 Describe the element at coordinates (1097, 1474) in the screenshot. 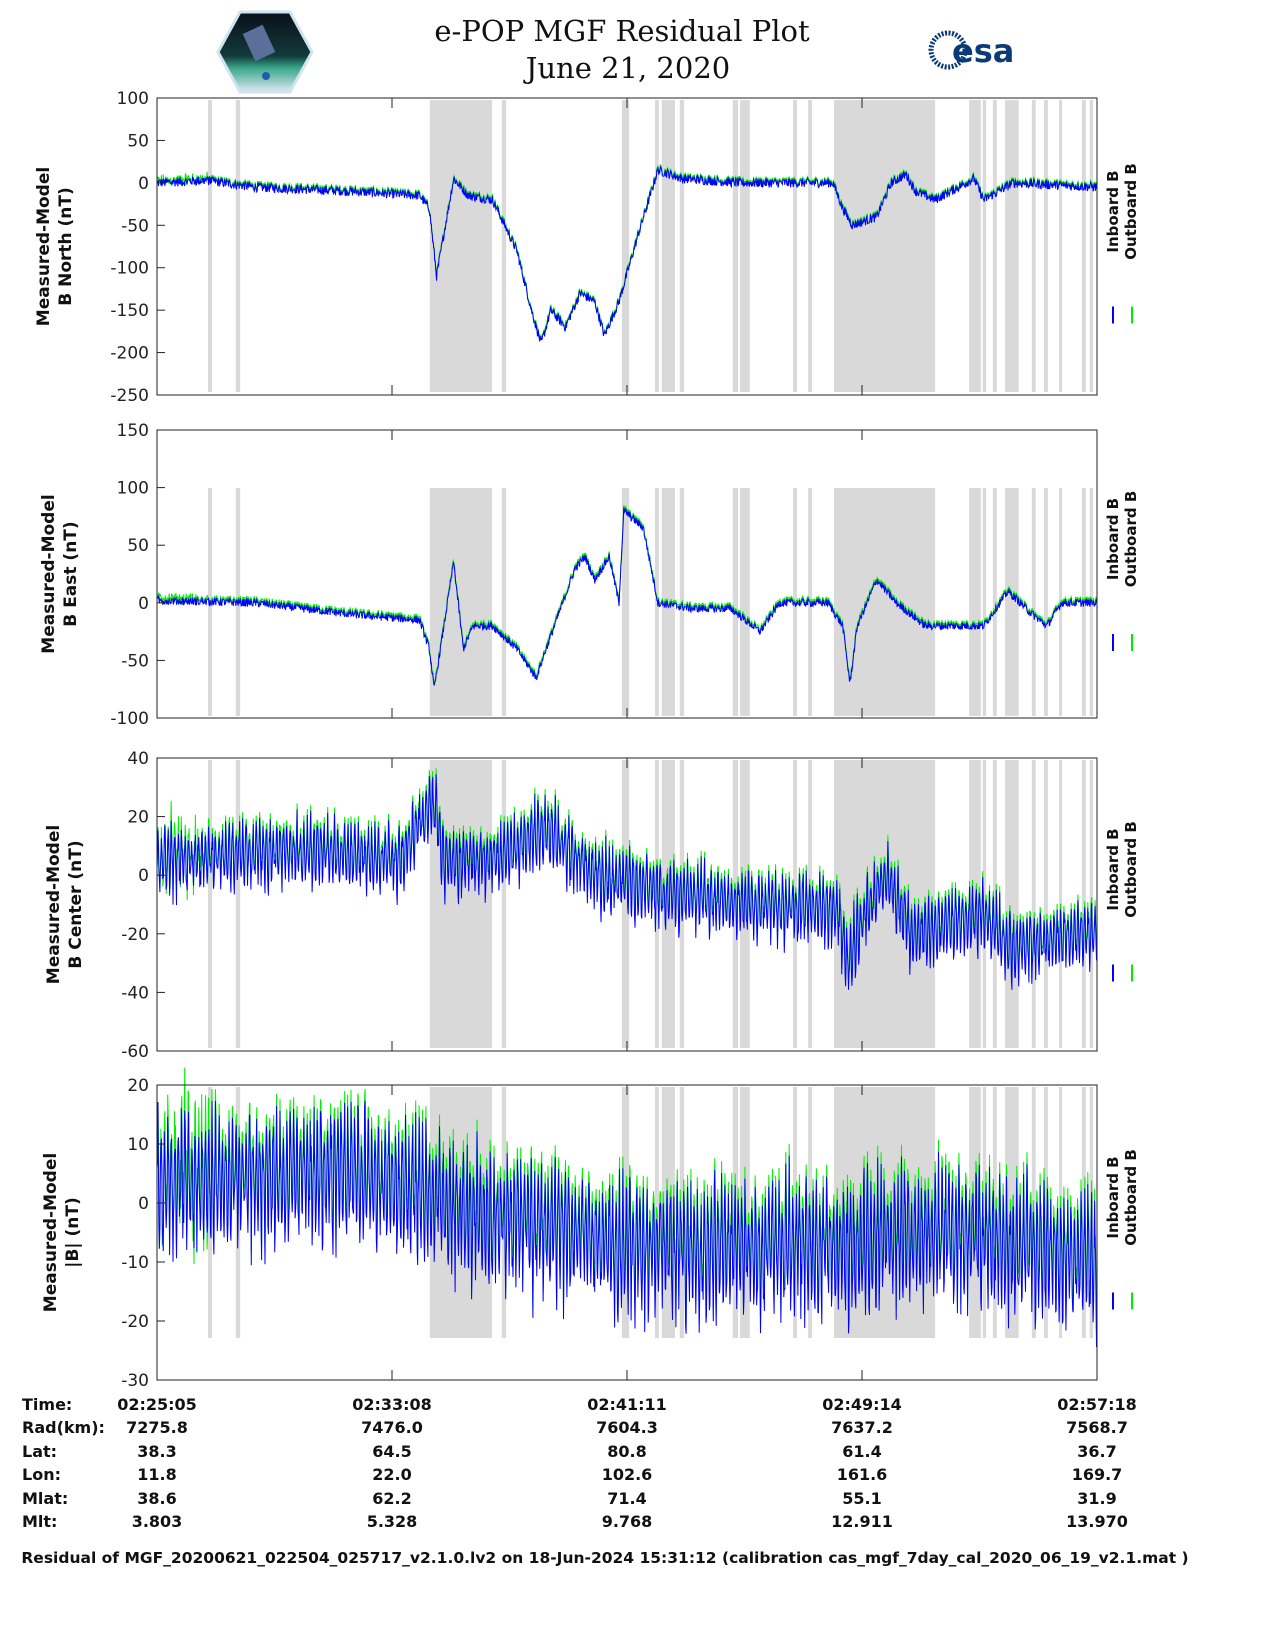

I see `table-cell: 169.7` at that location.